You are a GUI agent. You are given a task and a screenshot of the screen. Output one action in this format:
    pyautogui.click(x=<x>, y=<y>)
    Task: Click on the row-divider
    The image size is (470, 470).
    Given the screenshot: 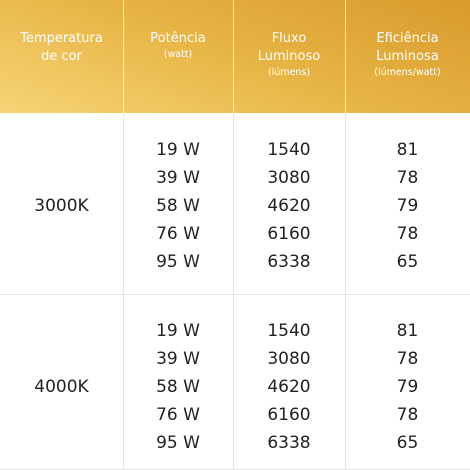 What is the action you would take?
    pyautogui.click(x=235, y=294)
    